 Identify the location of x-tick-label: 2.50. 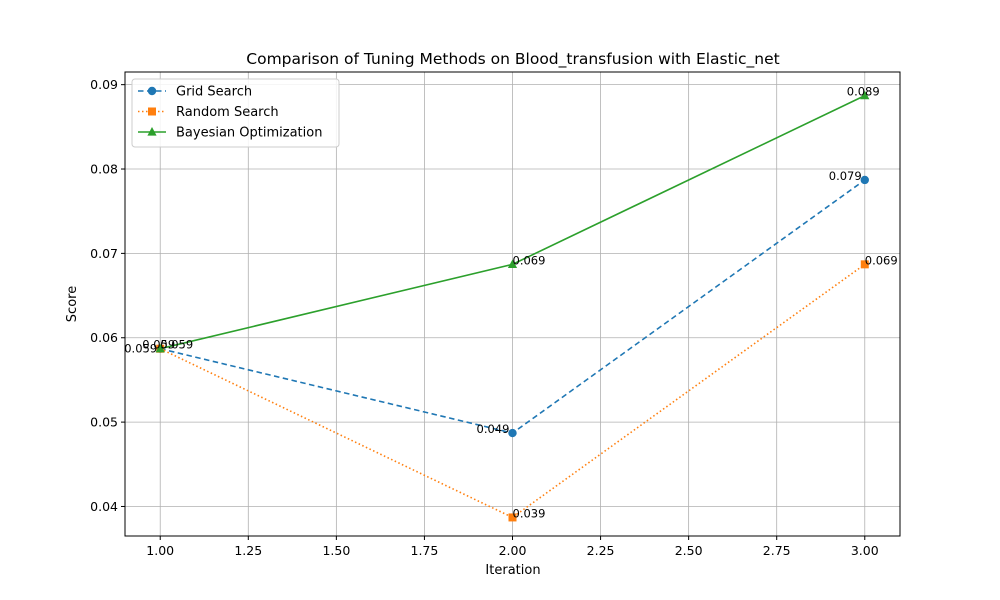
(689, 550).